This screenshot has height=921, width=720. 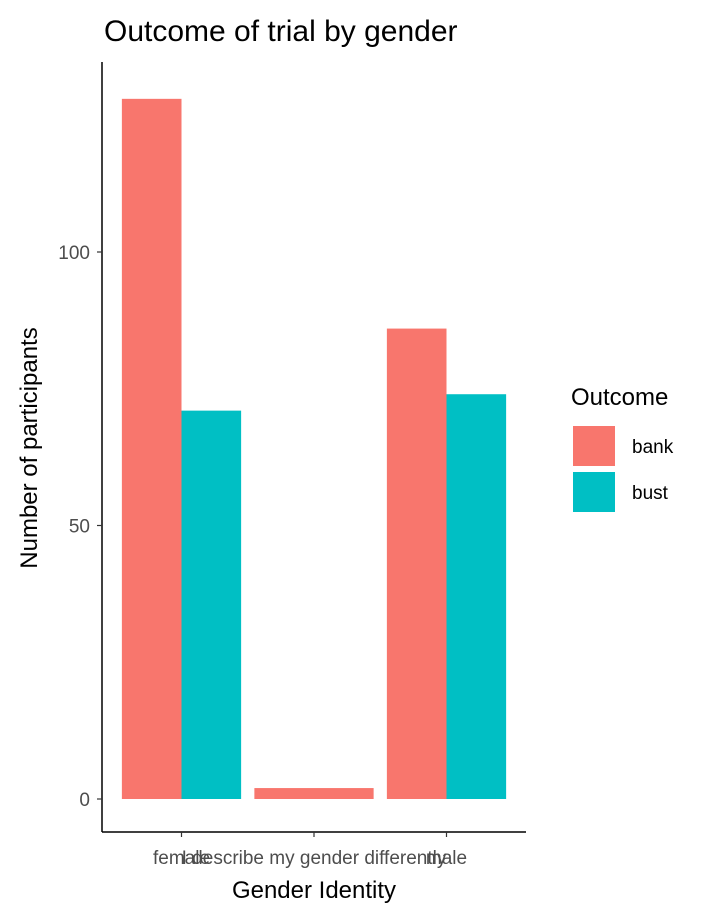 I want to click on legend-label-bank: bank, so click(x=653, y=447).